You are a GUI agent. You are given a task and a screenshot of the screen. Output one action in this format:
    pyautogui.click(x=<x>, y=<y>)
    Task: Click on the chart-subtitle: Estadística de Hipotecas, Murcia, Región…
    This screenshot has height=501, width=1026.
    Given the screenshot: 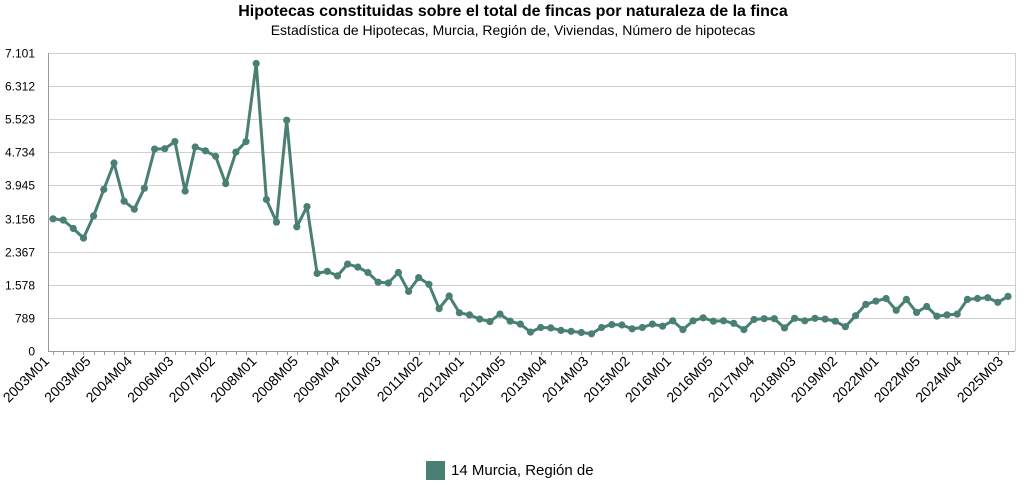 What is the action you would take?
    pyautogui.click(x=513, y=30)
    